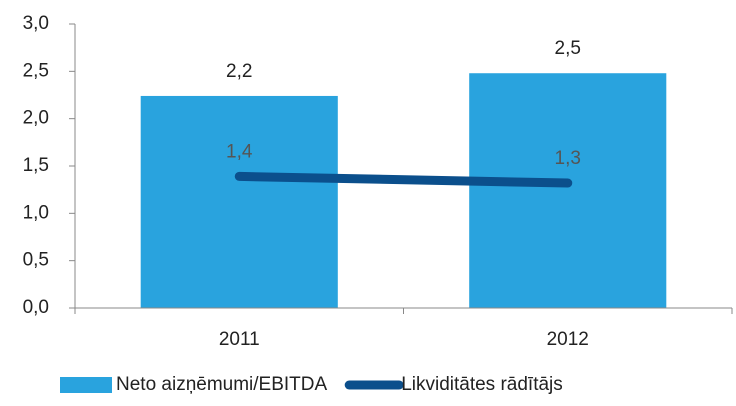 This screenshot has height=406, width=736. I want to click on y-tick-label: 2,0, so click(36, 118).